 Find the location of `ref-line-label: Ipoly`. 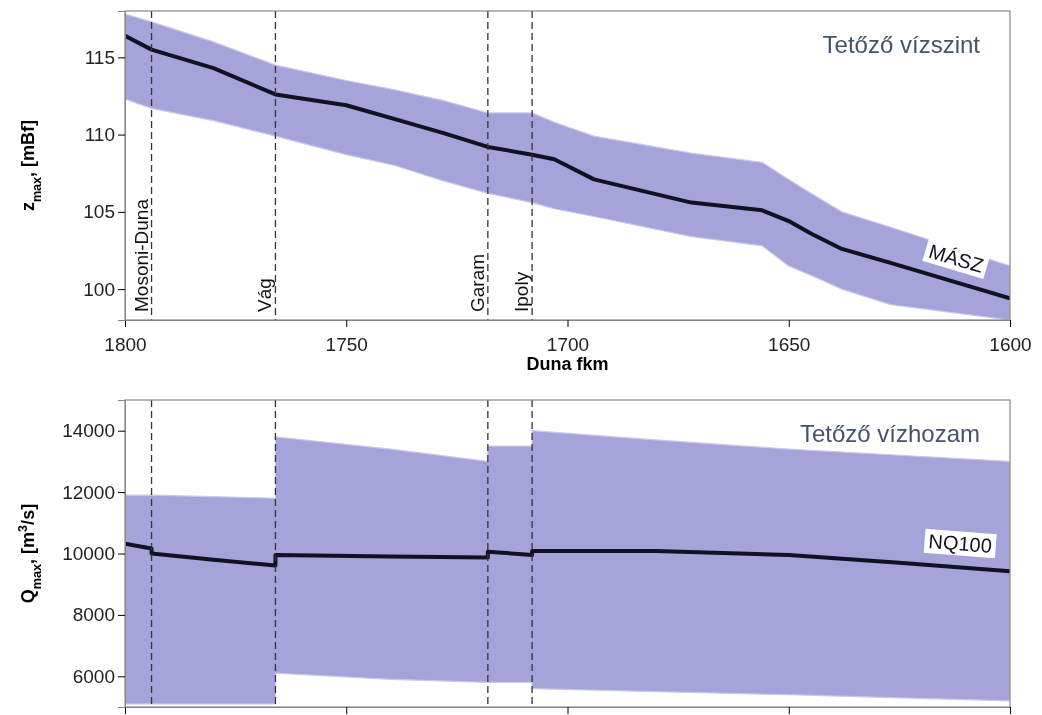

ref-line-label: Ipoly is located at coordinates (522, 291).